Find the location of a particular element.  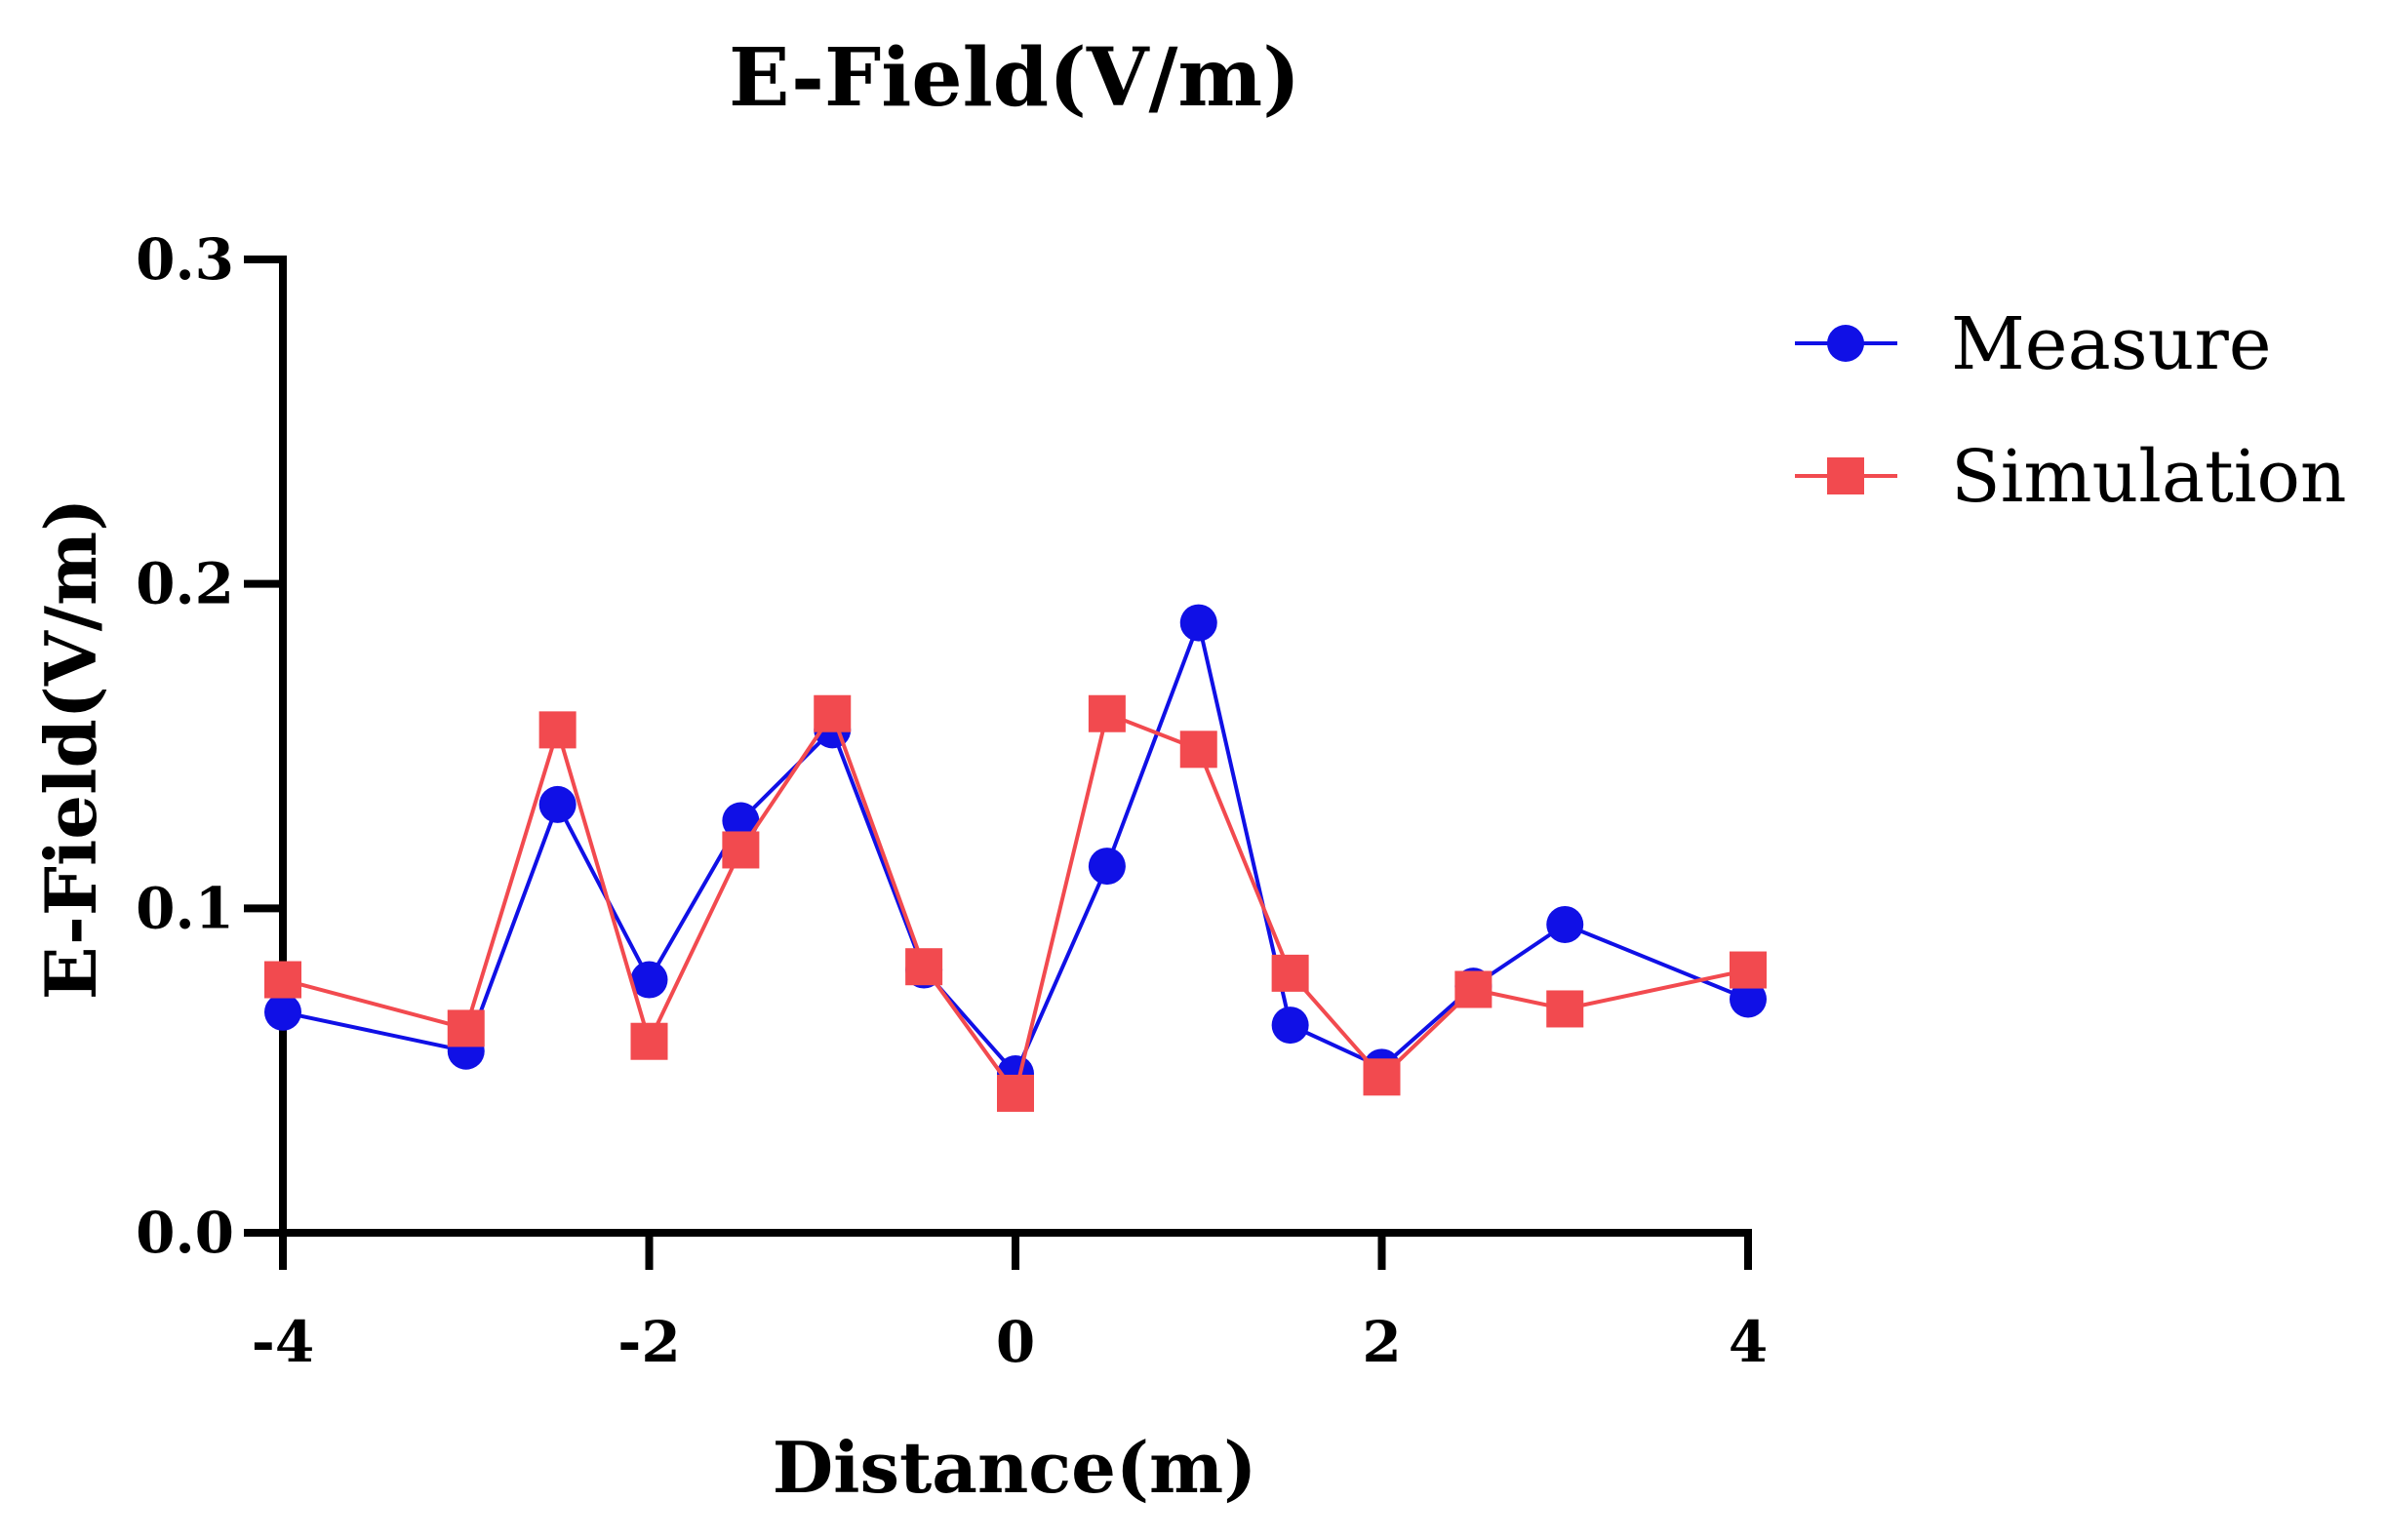

x-tick-label: 4 is located at coordinates (1748, 1342).